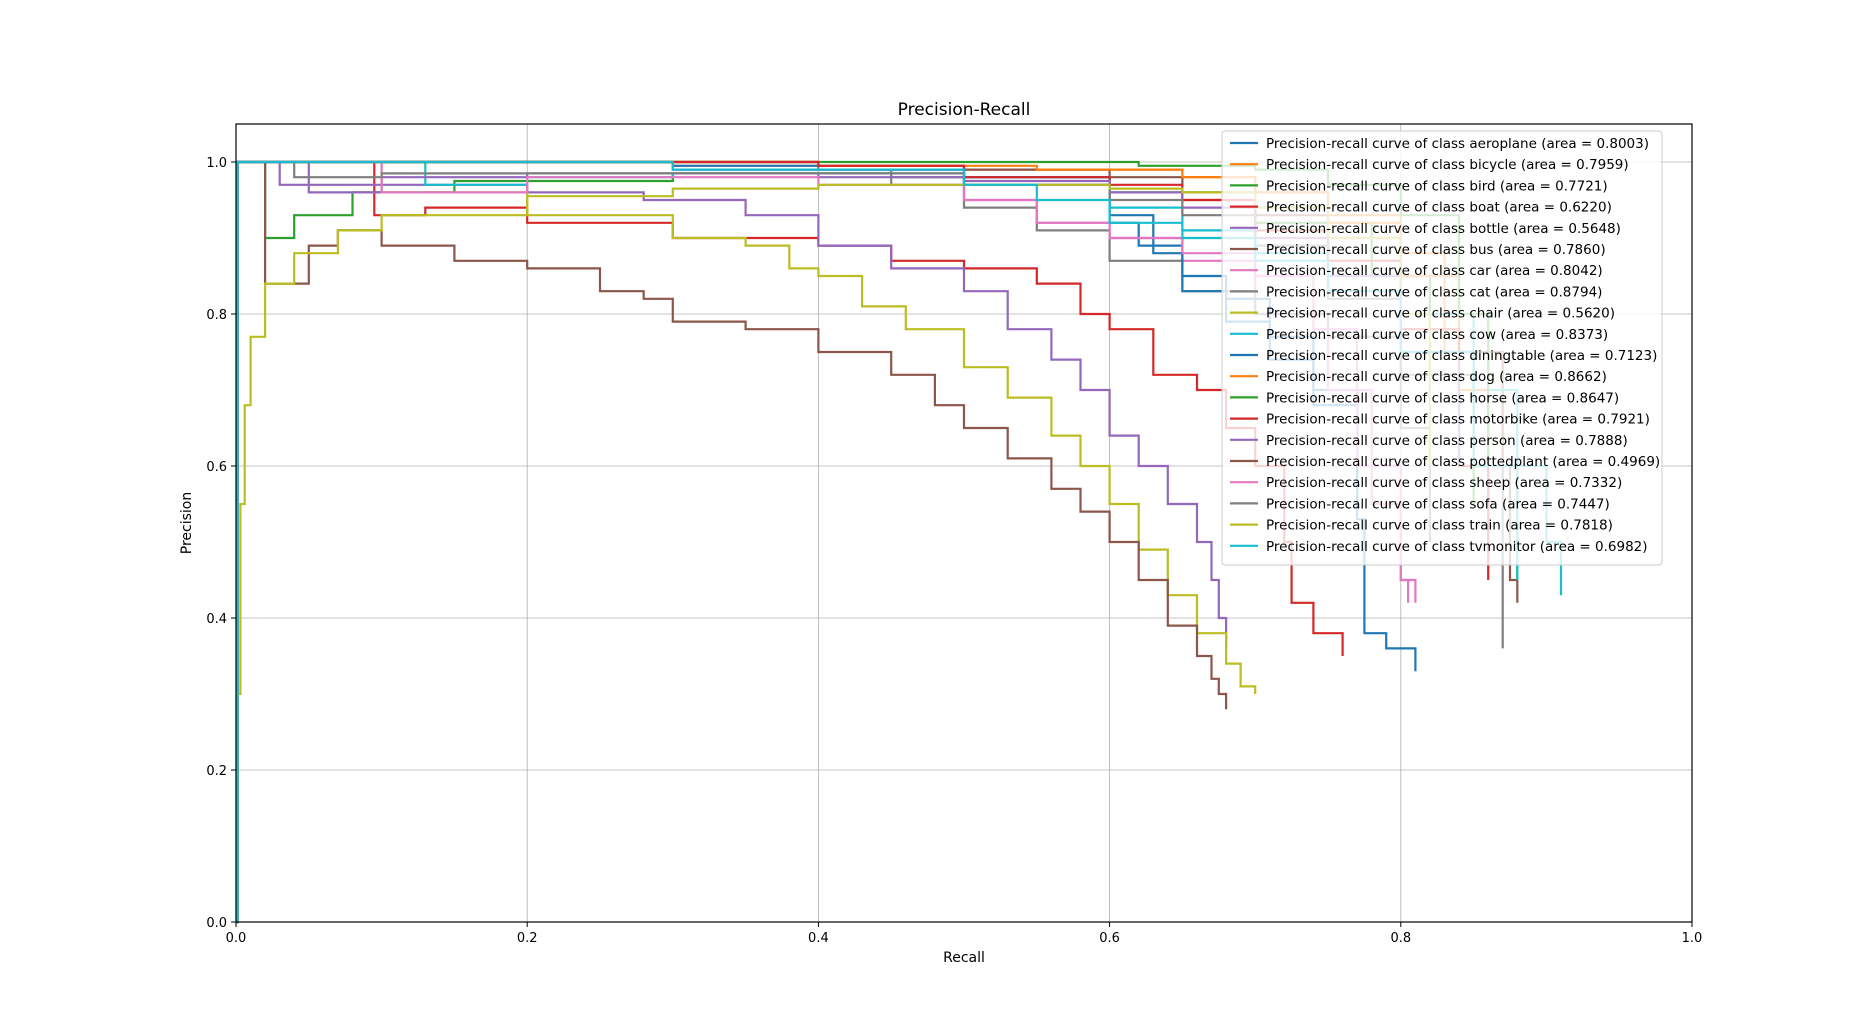  I want to click on x-tick-label: 1.0, so click(1692, 938).